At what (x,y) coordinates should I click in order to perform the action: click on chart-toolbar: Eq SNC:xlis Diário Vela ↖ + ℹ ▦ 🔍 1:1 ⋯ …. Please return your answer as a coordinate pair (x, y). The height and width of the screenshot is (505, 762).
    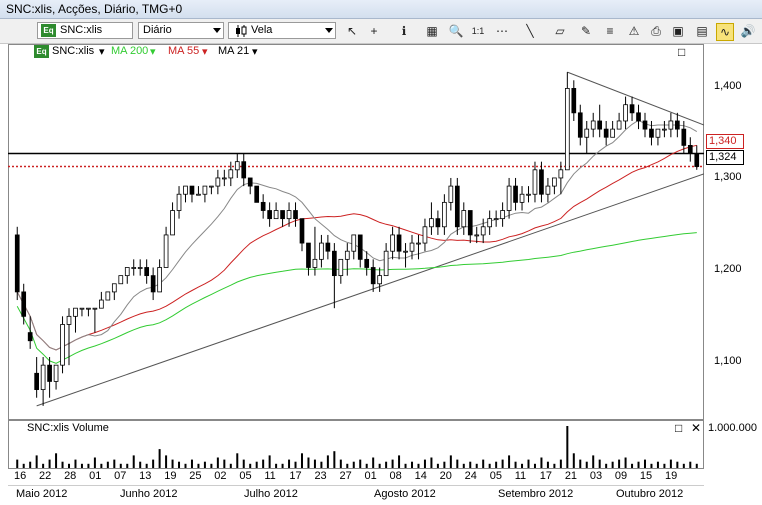
    Looking at the image, I should click on (381, 31).